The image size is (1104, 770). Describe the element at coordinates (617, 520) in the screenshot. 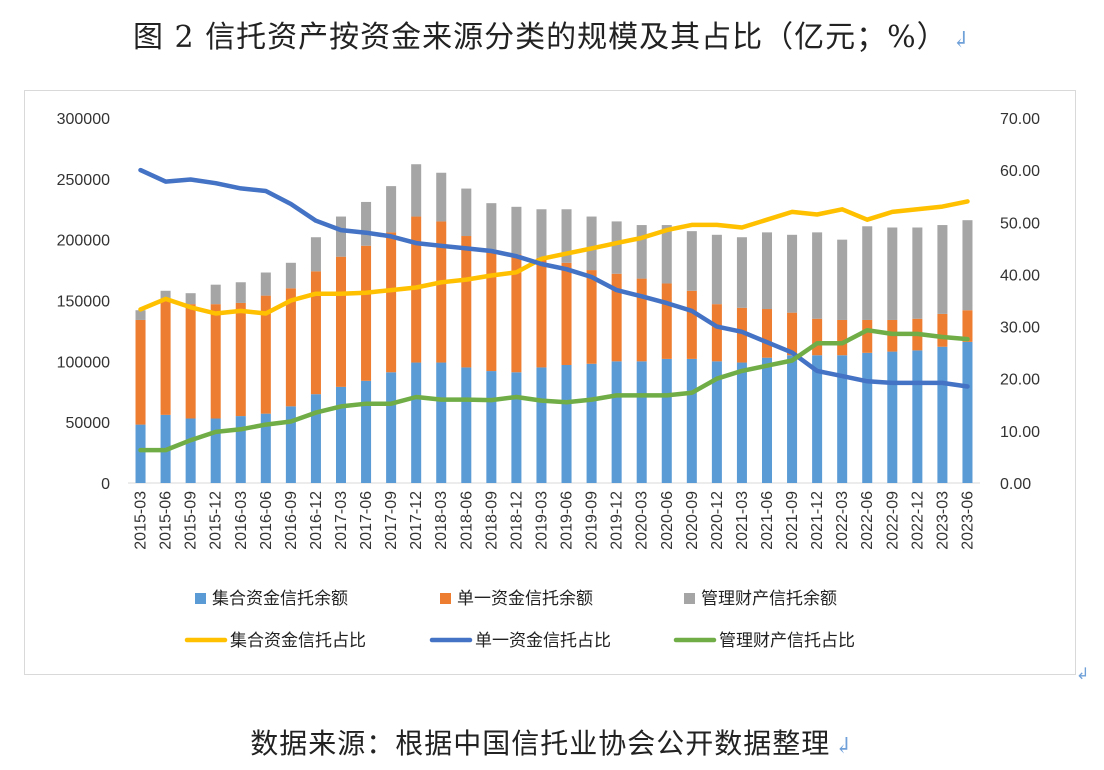

I see `x-tick-label: 2019-12` at that location.